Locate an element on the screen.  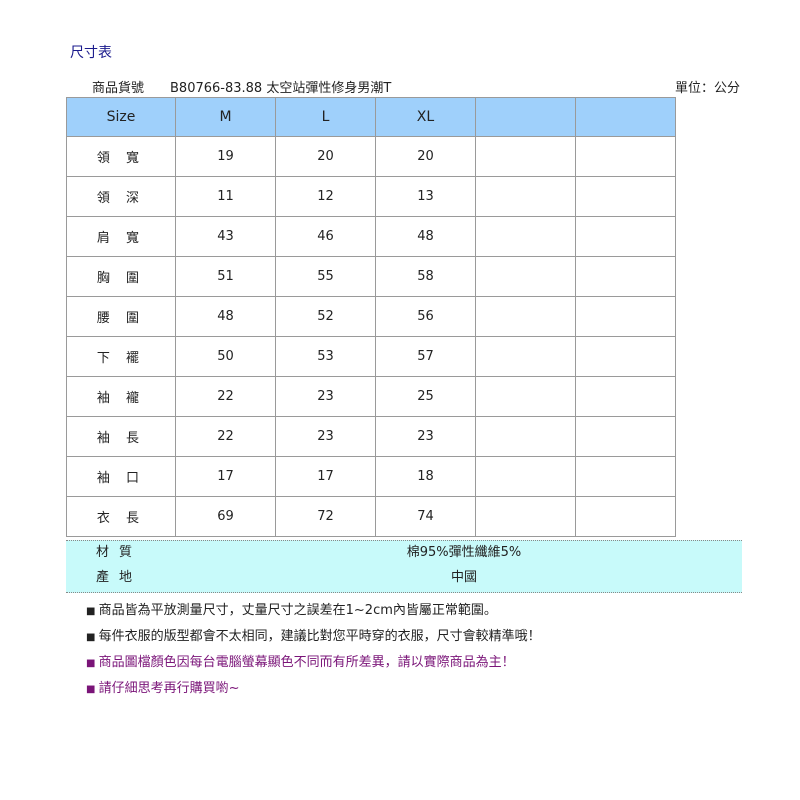
header-row: Size M L XL is located at coordinates (371, 117).